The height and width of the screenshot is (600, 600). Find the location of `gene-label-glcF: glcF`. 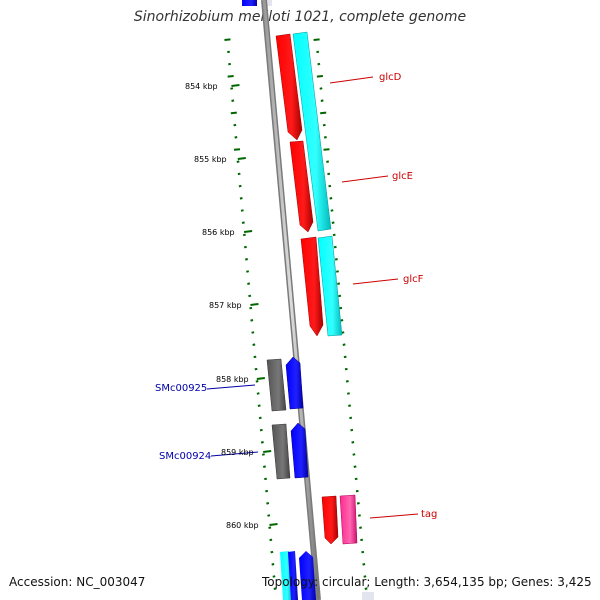

gene-label-glcF: glcF is located at coordinates (413, 279).